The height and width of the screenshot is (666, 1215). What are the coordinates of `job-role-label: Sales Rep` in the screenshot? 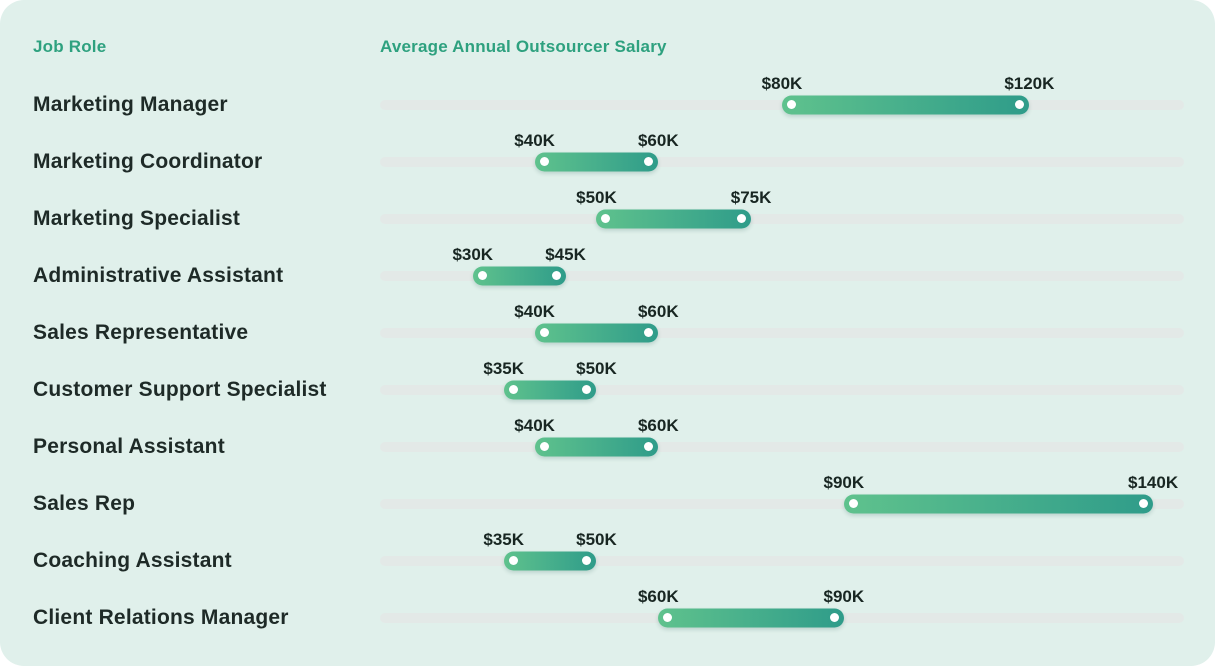 It's located at (84, 503).